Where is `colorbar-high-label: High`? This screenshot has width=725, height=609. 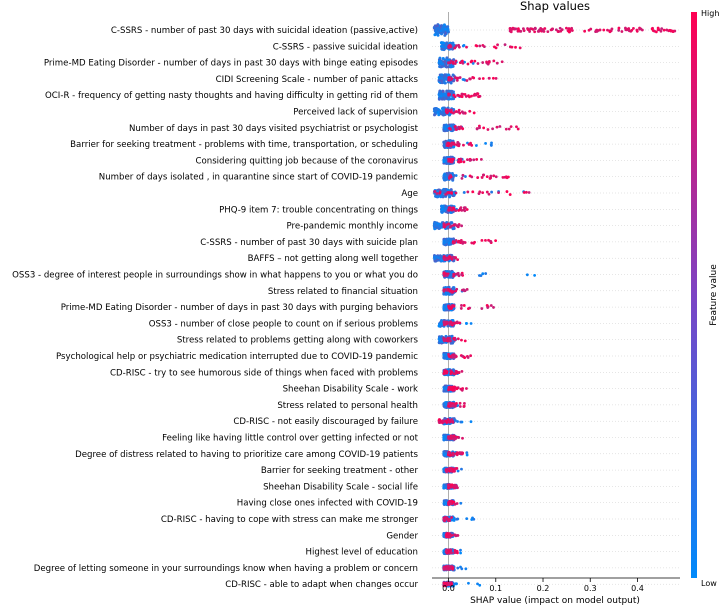
colorbar-high-label: High is located at coordinates (710, 13).